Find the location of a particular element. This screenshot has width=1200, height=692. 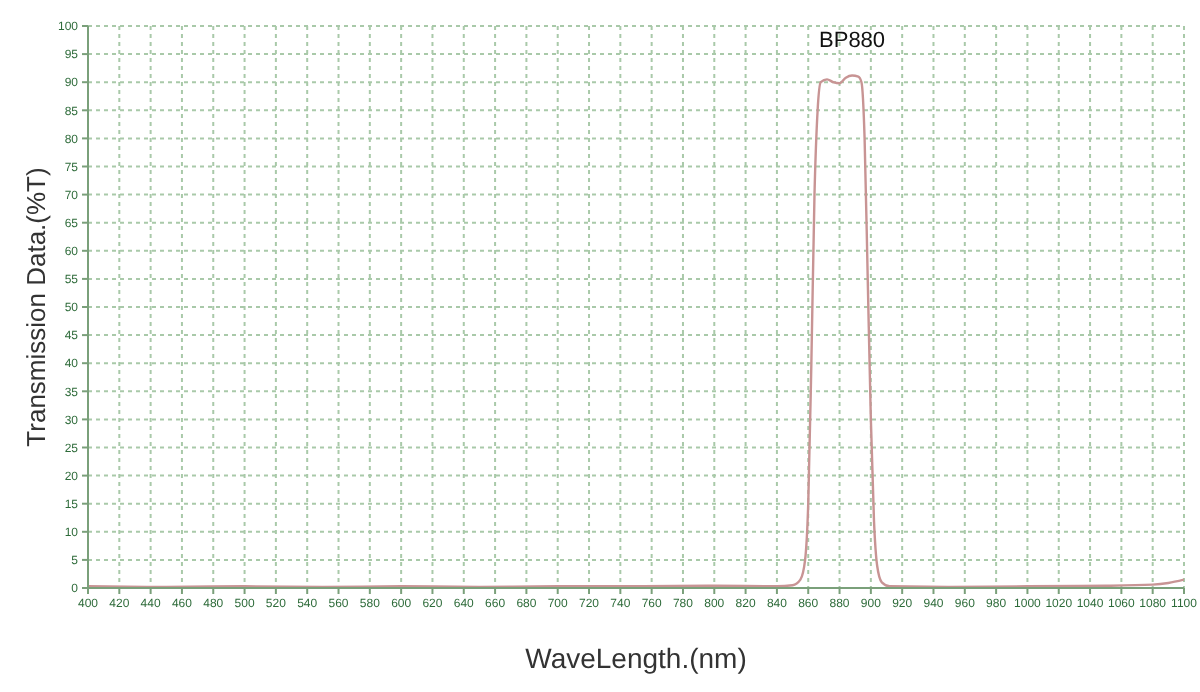

x-axis-title: WaveLength.(nm) is located at coordinates (636, 658).